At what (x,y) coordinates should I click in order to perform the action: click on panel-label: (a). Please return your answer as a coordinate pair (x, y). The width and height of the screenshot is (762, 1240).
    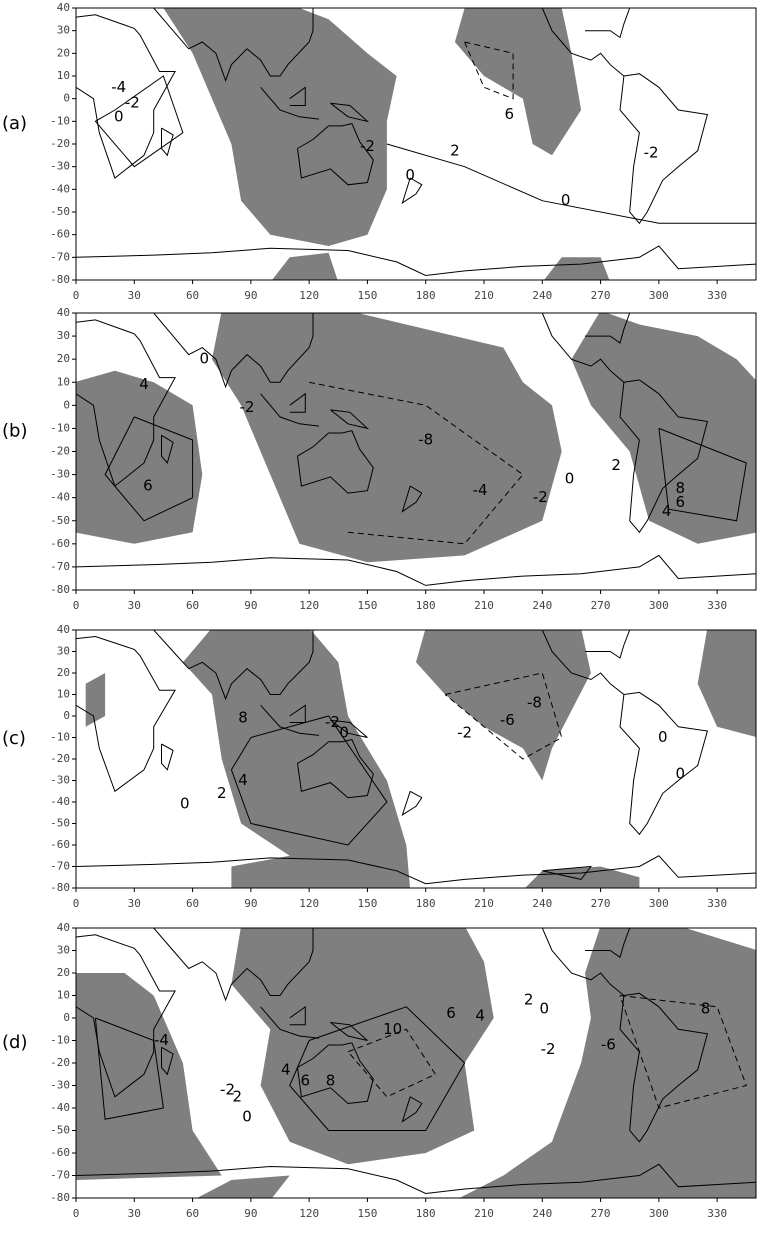
    Looking at the image, I should click on (14, 123).